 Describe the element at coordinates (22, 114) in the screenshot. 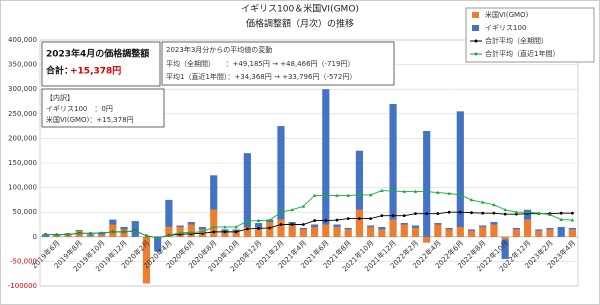

I see `y-tick-label: 250,000` at that location.